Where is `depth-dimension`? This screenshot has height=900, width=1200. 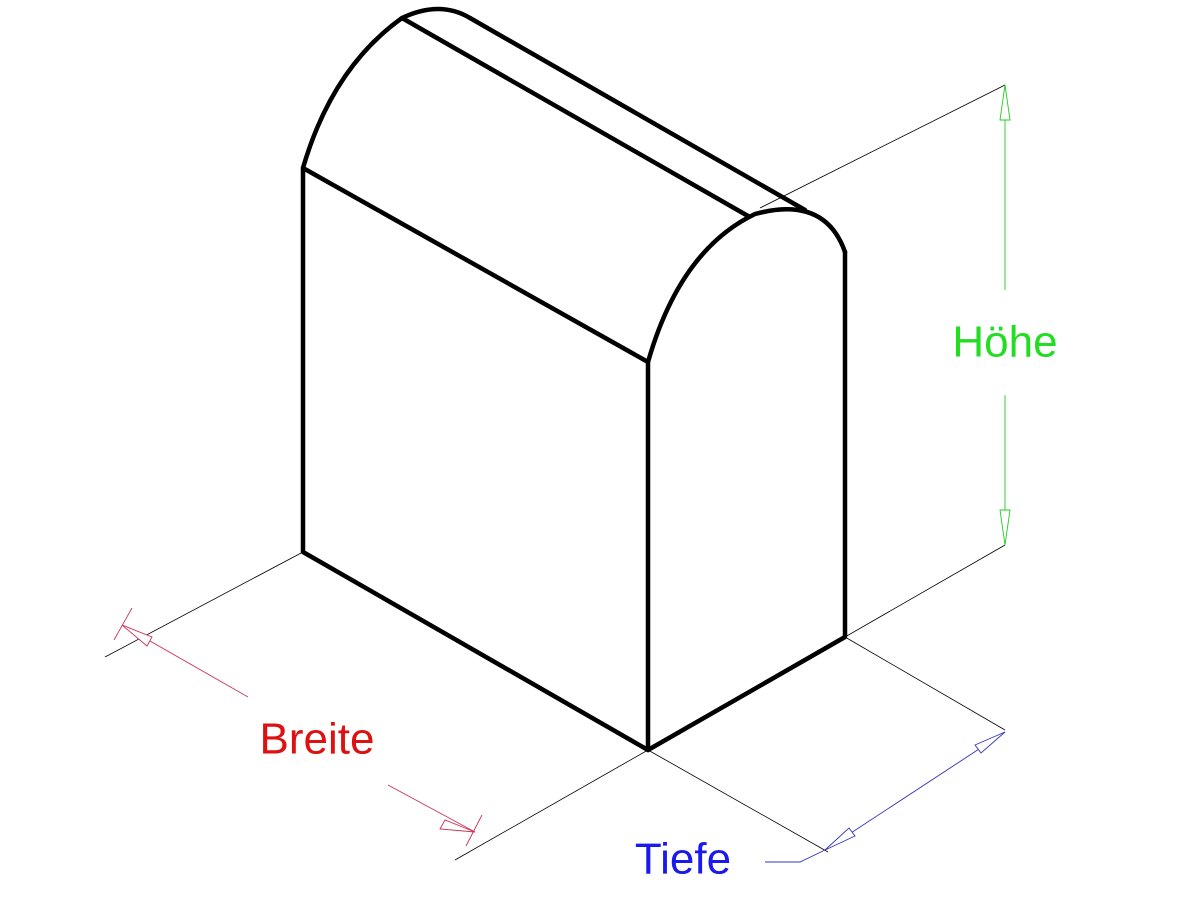 depth-dimension is located at coordinates (885, 797).